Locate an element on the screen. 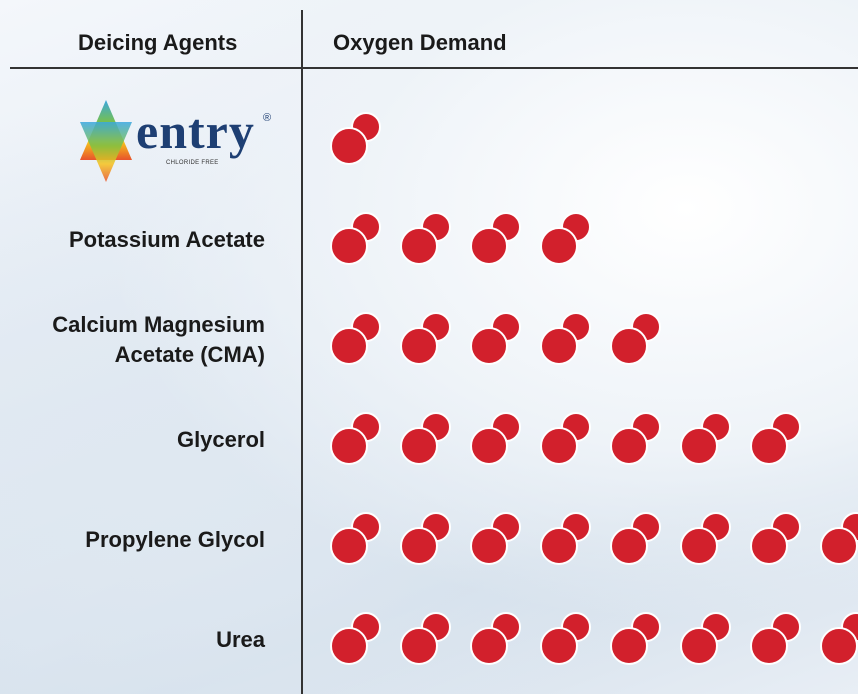 Image resolution: width=858 pixels, height=694 pixels. column-header: Deicing Agents is located at coordinates (158, 42).